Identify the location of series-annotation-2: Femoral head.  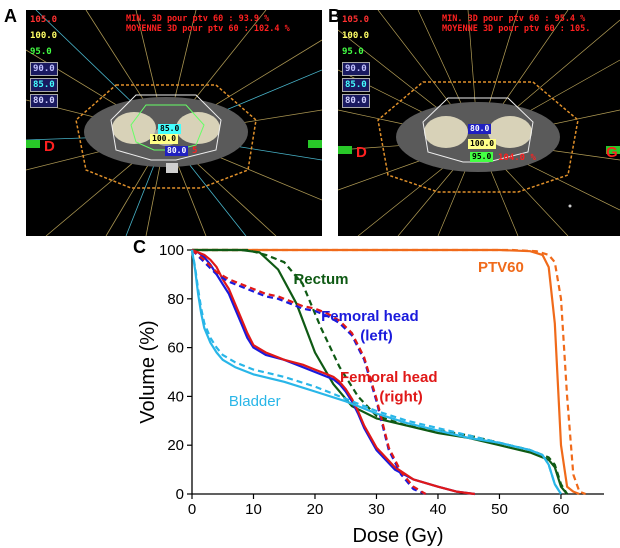
(370, 316).